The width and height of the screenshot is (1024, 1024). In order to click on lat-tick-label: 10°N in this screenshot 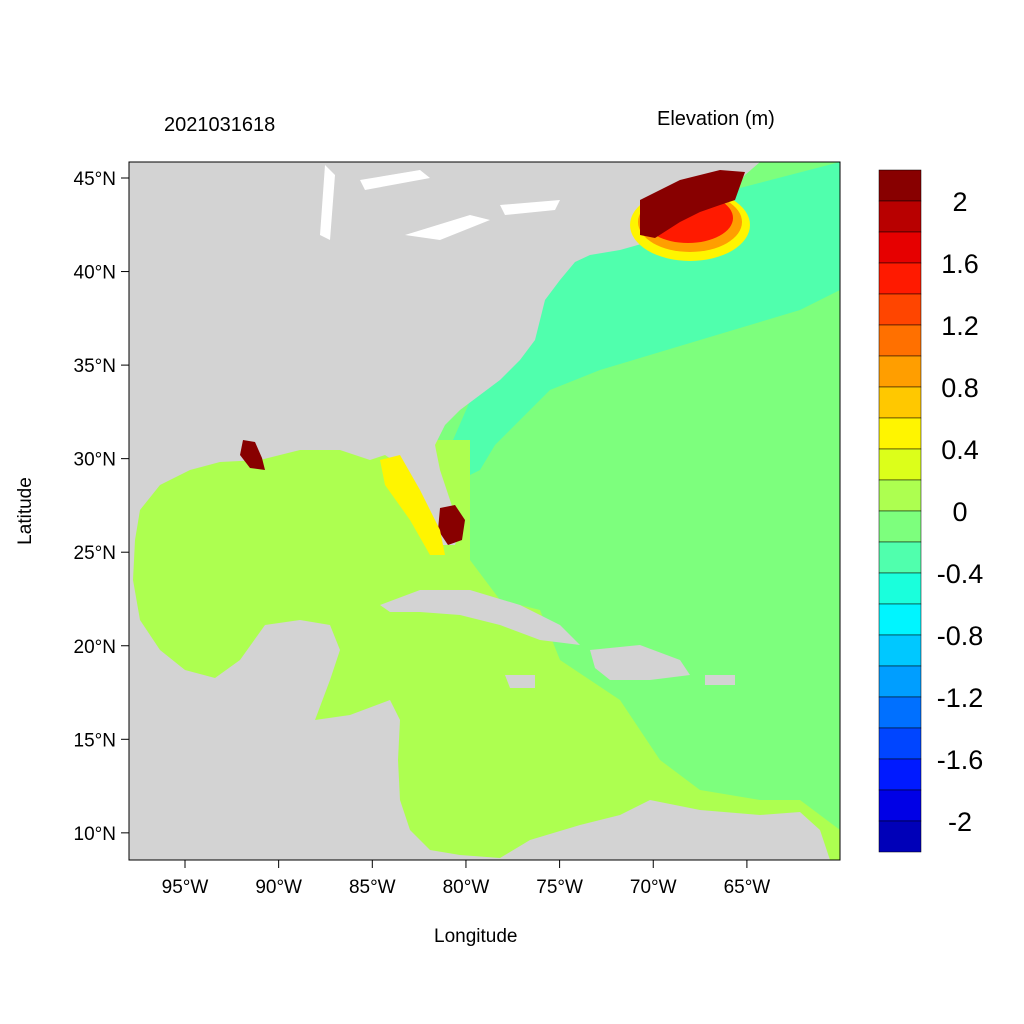, I will do `click(95, 834)`.